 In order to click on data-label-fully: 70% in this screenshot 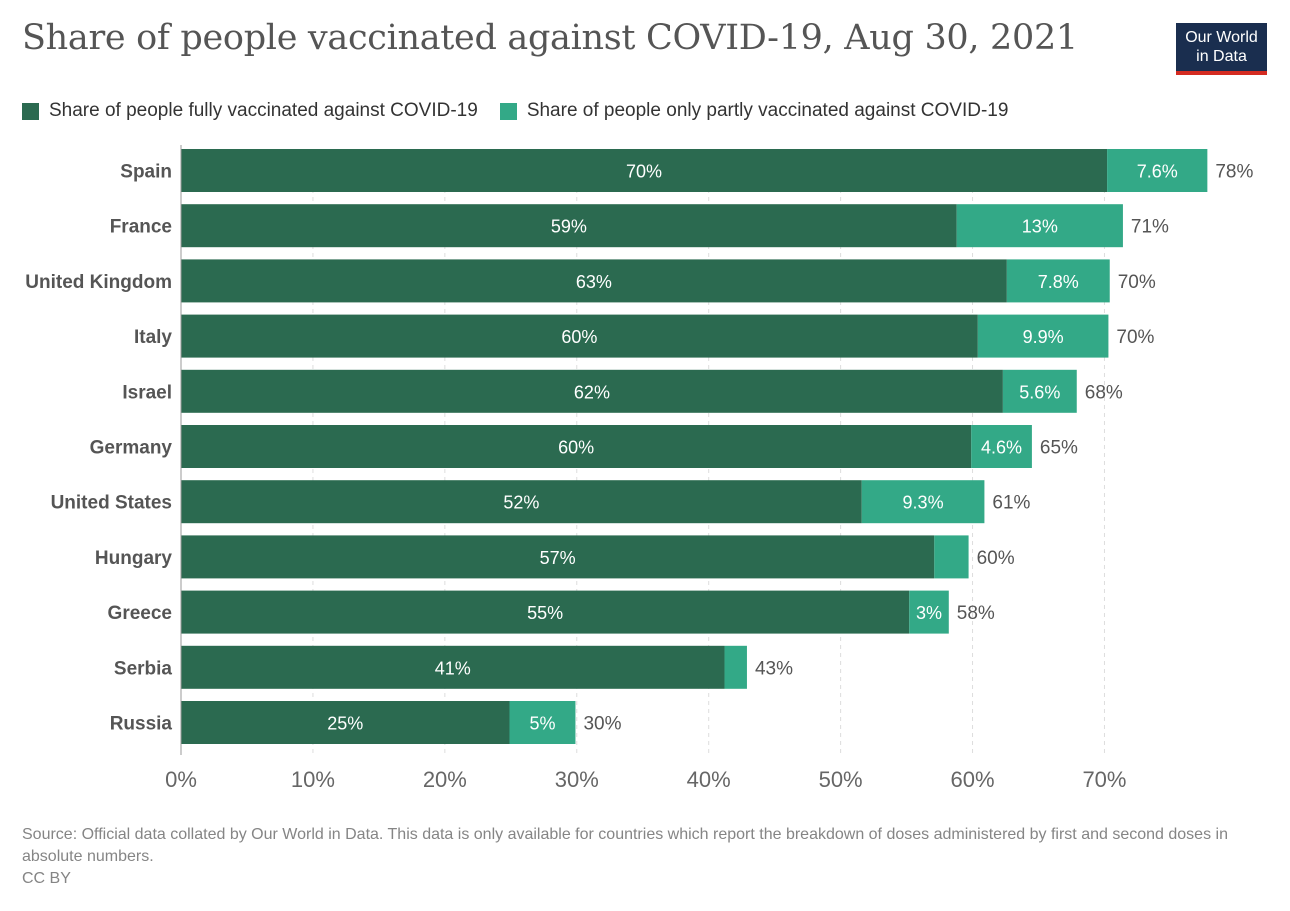, I will do `click(644, 172)`.